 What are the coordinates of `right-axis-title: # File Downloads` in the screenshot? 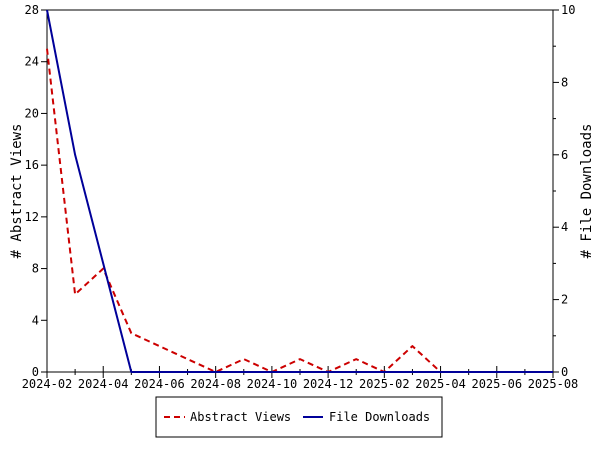 It's located at (587, 191).